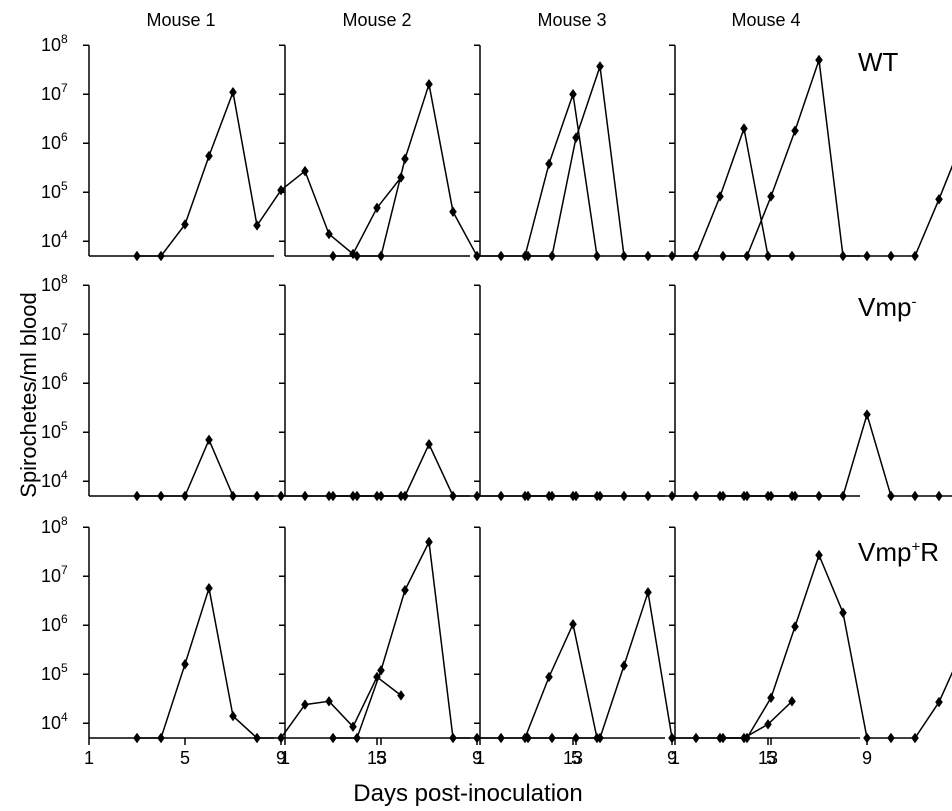 Image resolution: width=952 pixels, height=811 pixels. Describe the element at coordinates (795, 130) in the screenshot. I see `data-point-row1-mouse4-day6` at that location.